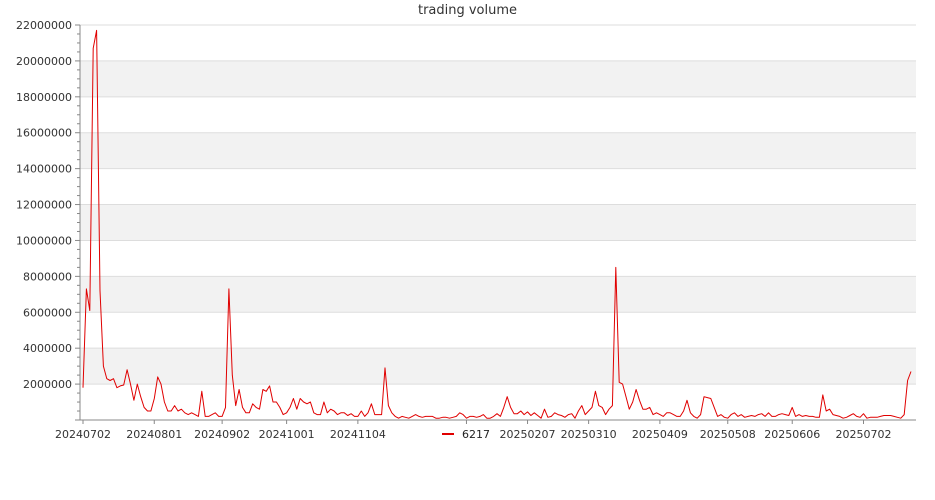  What do you see at coordinates (47, 276) in the screenshot?
I see `y-tick-label: 8000000` at bounding box center [47, 276].